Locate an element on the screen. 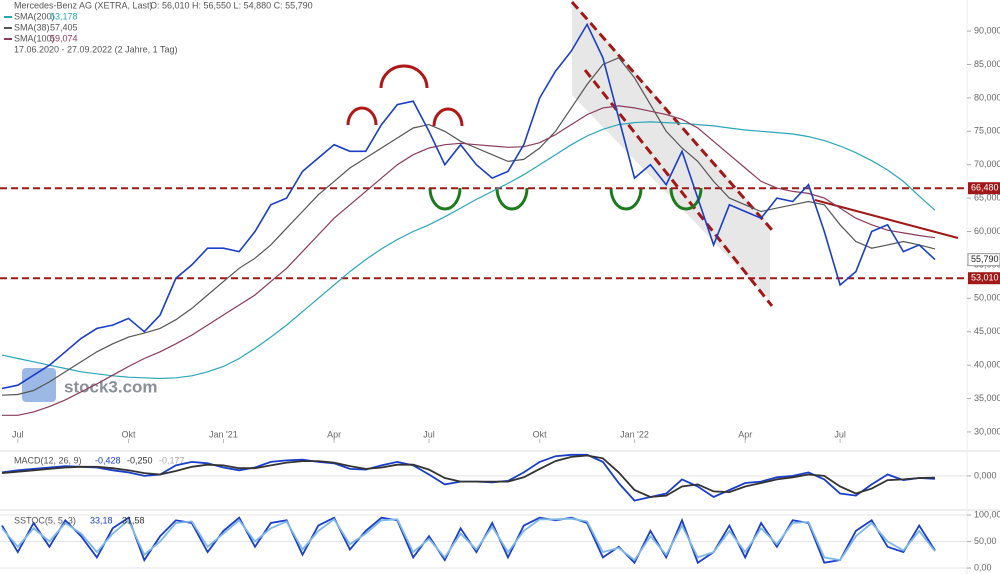 The width and height of the screenshot is (1000, 574). legend-label: SMA(100) is located at coordinates (34, 38).